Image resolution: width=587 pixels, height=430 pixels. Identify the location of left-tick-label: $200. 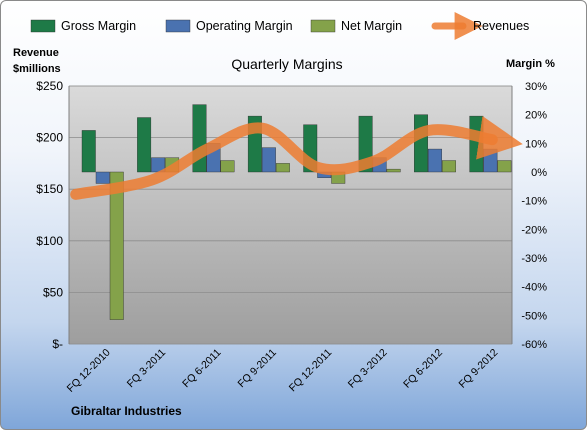
(49, 138).